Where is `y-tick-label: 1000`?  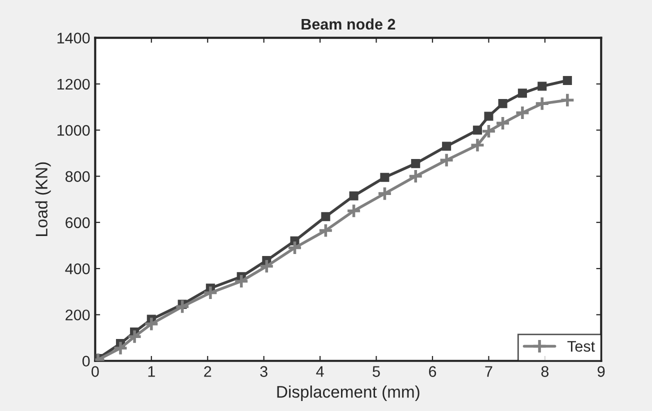 y-tick-label: 1000 is located at coordinates (74, 130).